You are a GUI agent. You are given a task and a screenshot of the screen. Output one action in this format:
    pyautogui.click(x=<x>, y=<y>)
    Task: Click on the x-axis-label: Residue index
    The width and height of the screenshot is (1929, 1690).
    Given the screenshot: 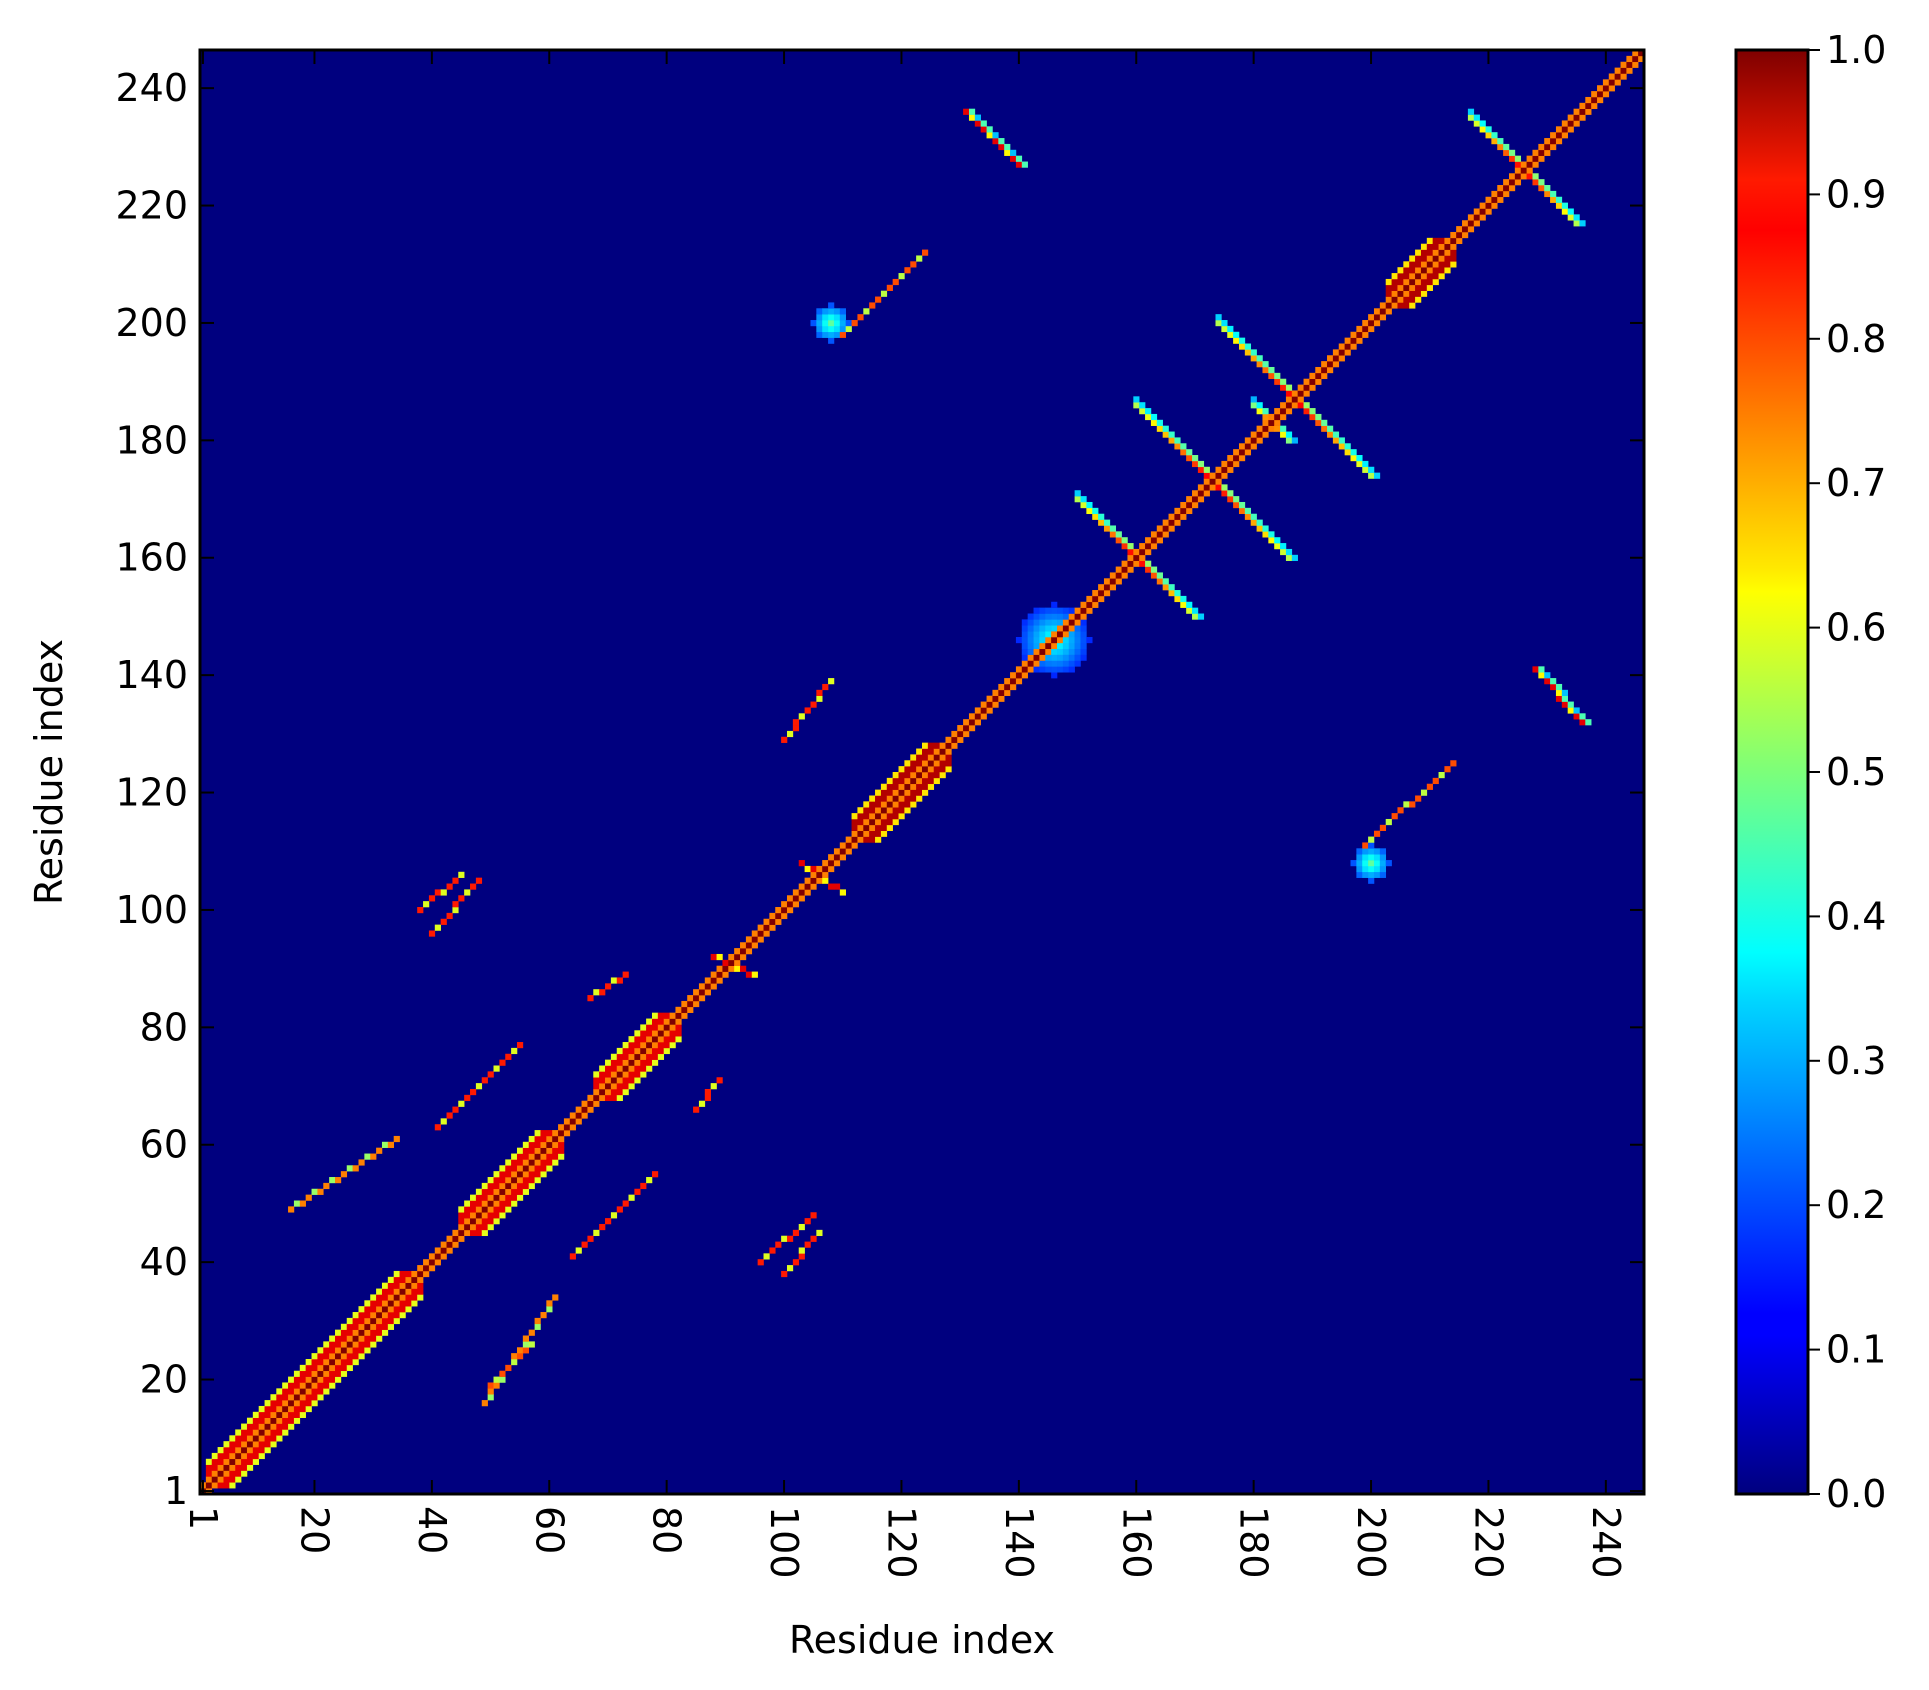 What is the action you would take?
    pyautogui.click(x=922, y=1640)
    